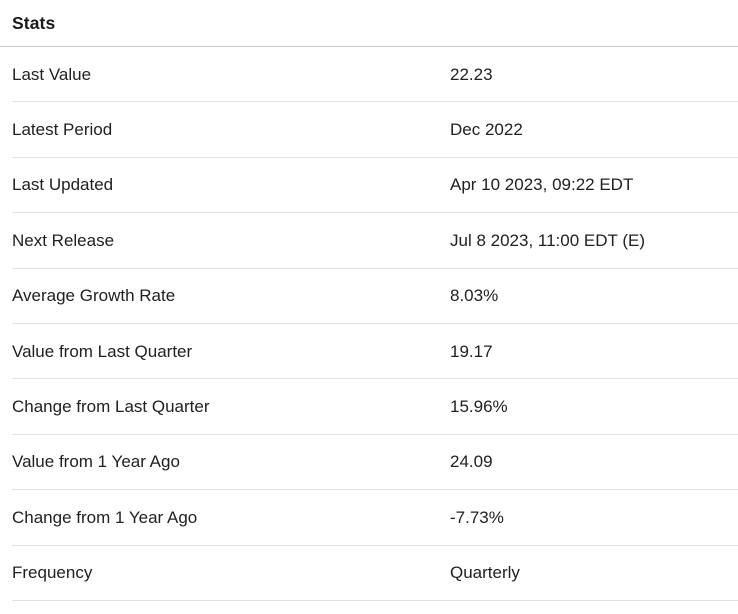 This screenshot has width=738, height=614. What do you see at coordinates (369, 407) in the screenshot?
I see `table-row: Change from Last Quarter 15.96%` at bounding box center [369, 407].